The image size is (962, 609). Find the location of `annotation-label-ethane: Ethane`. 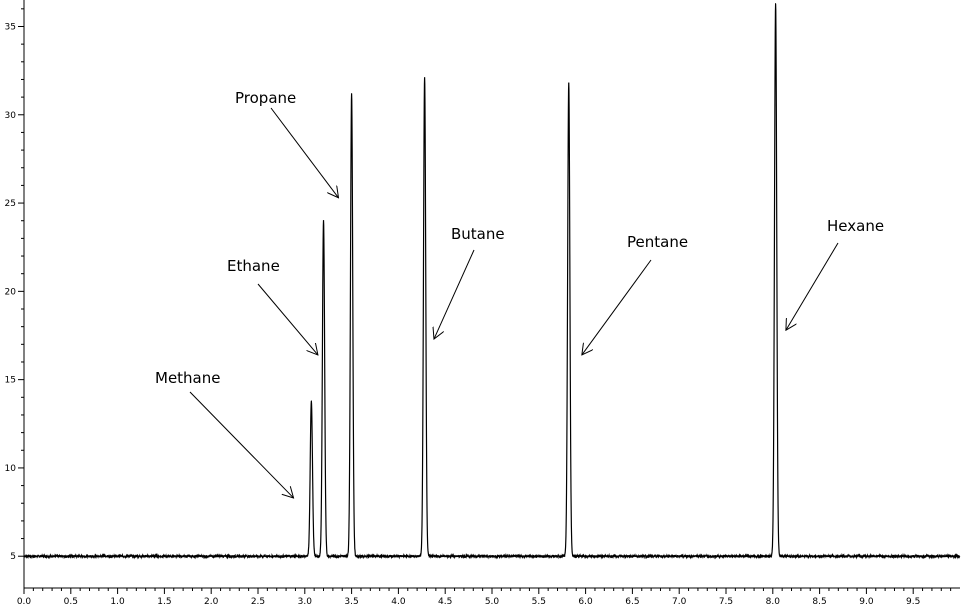

annotation-label-ethane: Ethane is located at coordinates (253, 266).